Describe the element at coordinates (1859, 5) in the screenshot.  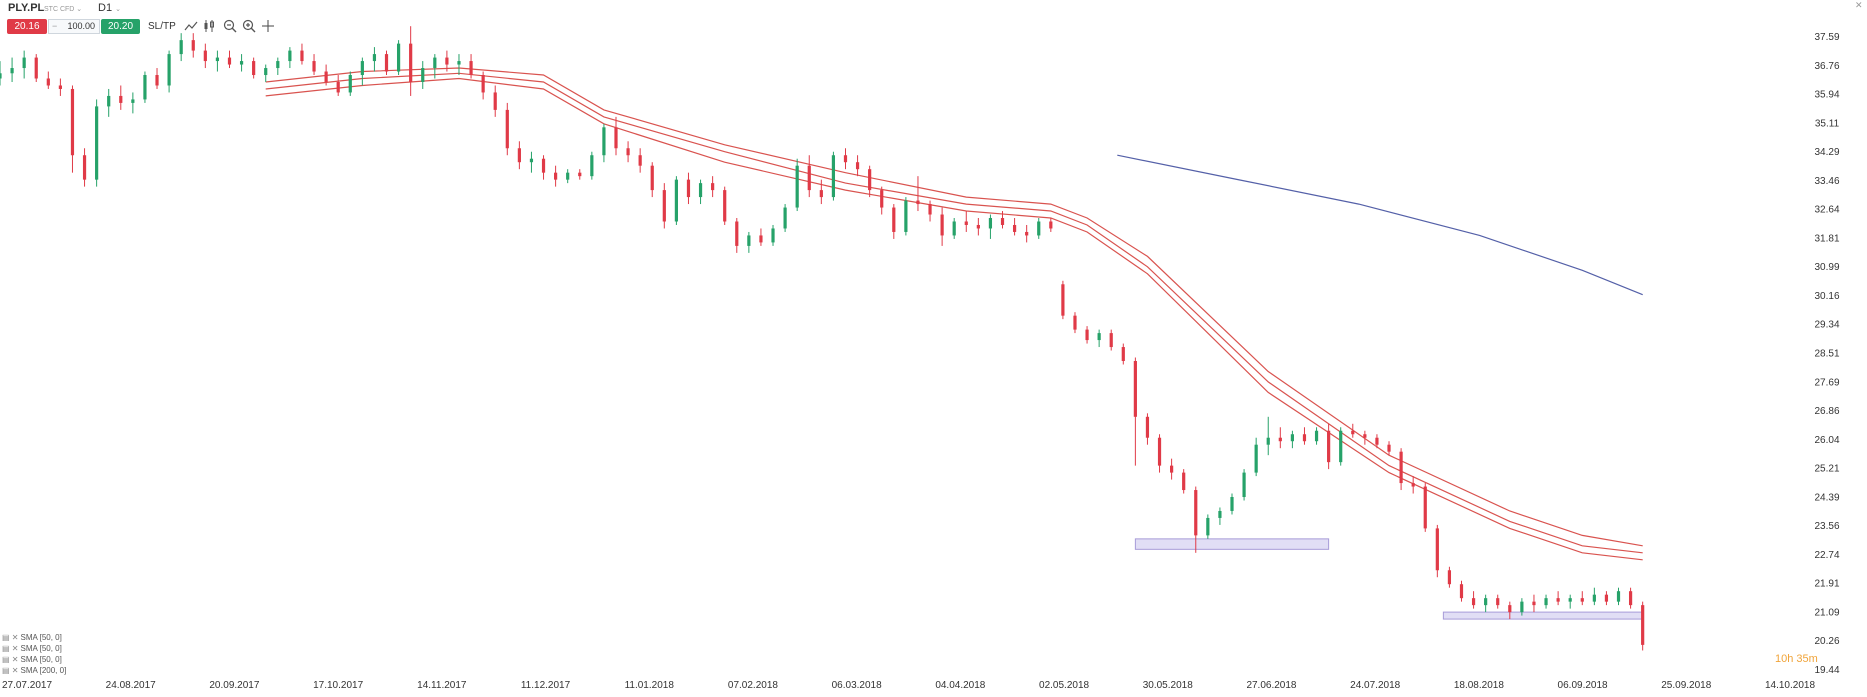
I see `close-icon: ✕` at that location.